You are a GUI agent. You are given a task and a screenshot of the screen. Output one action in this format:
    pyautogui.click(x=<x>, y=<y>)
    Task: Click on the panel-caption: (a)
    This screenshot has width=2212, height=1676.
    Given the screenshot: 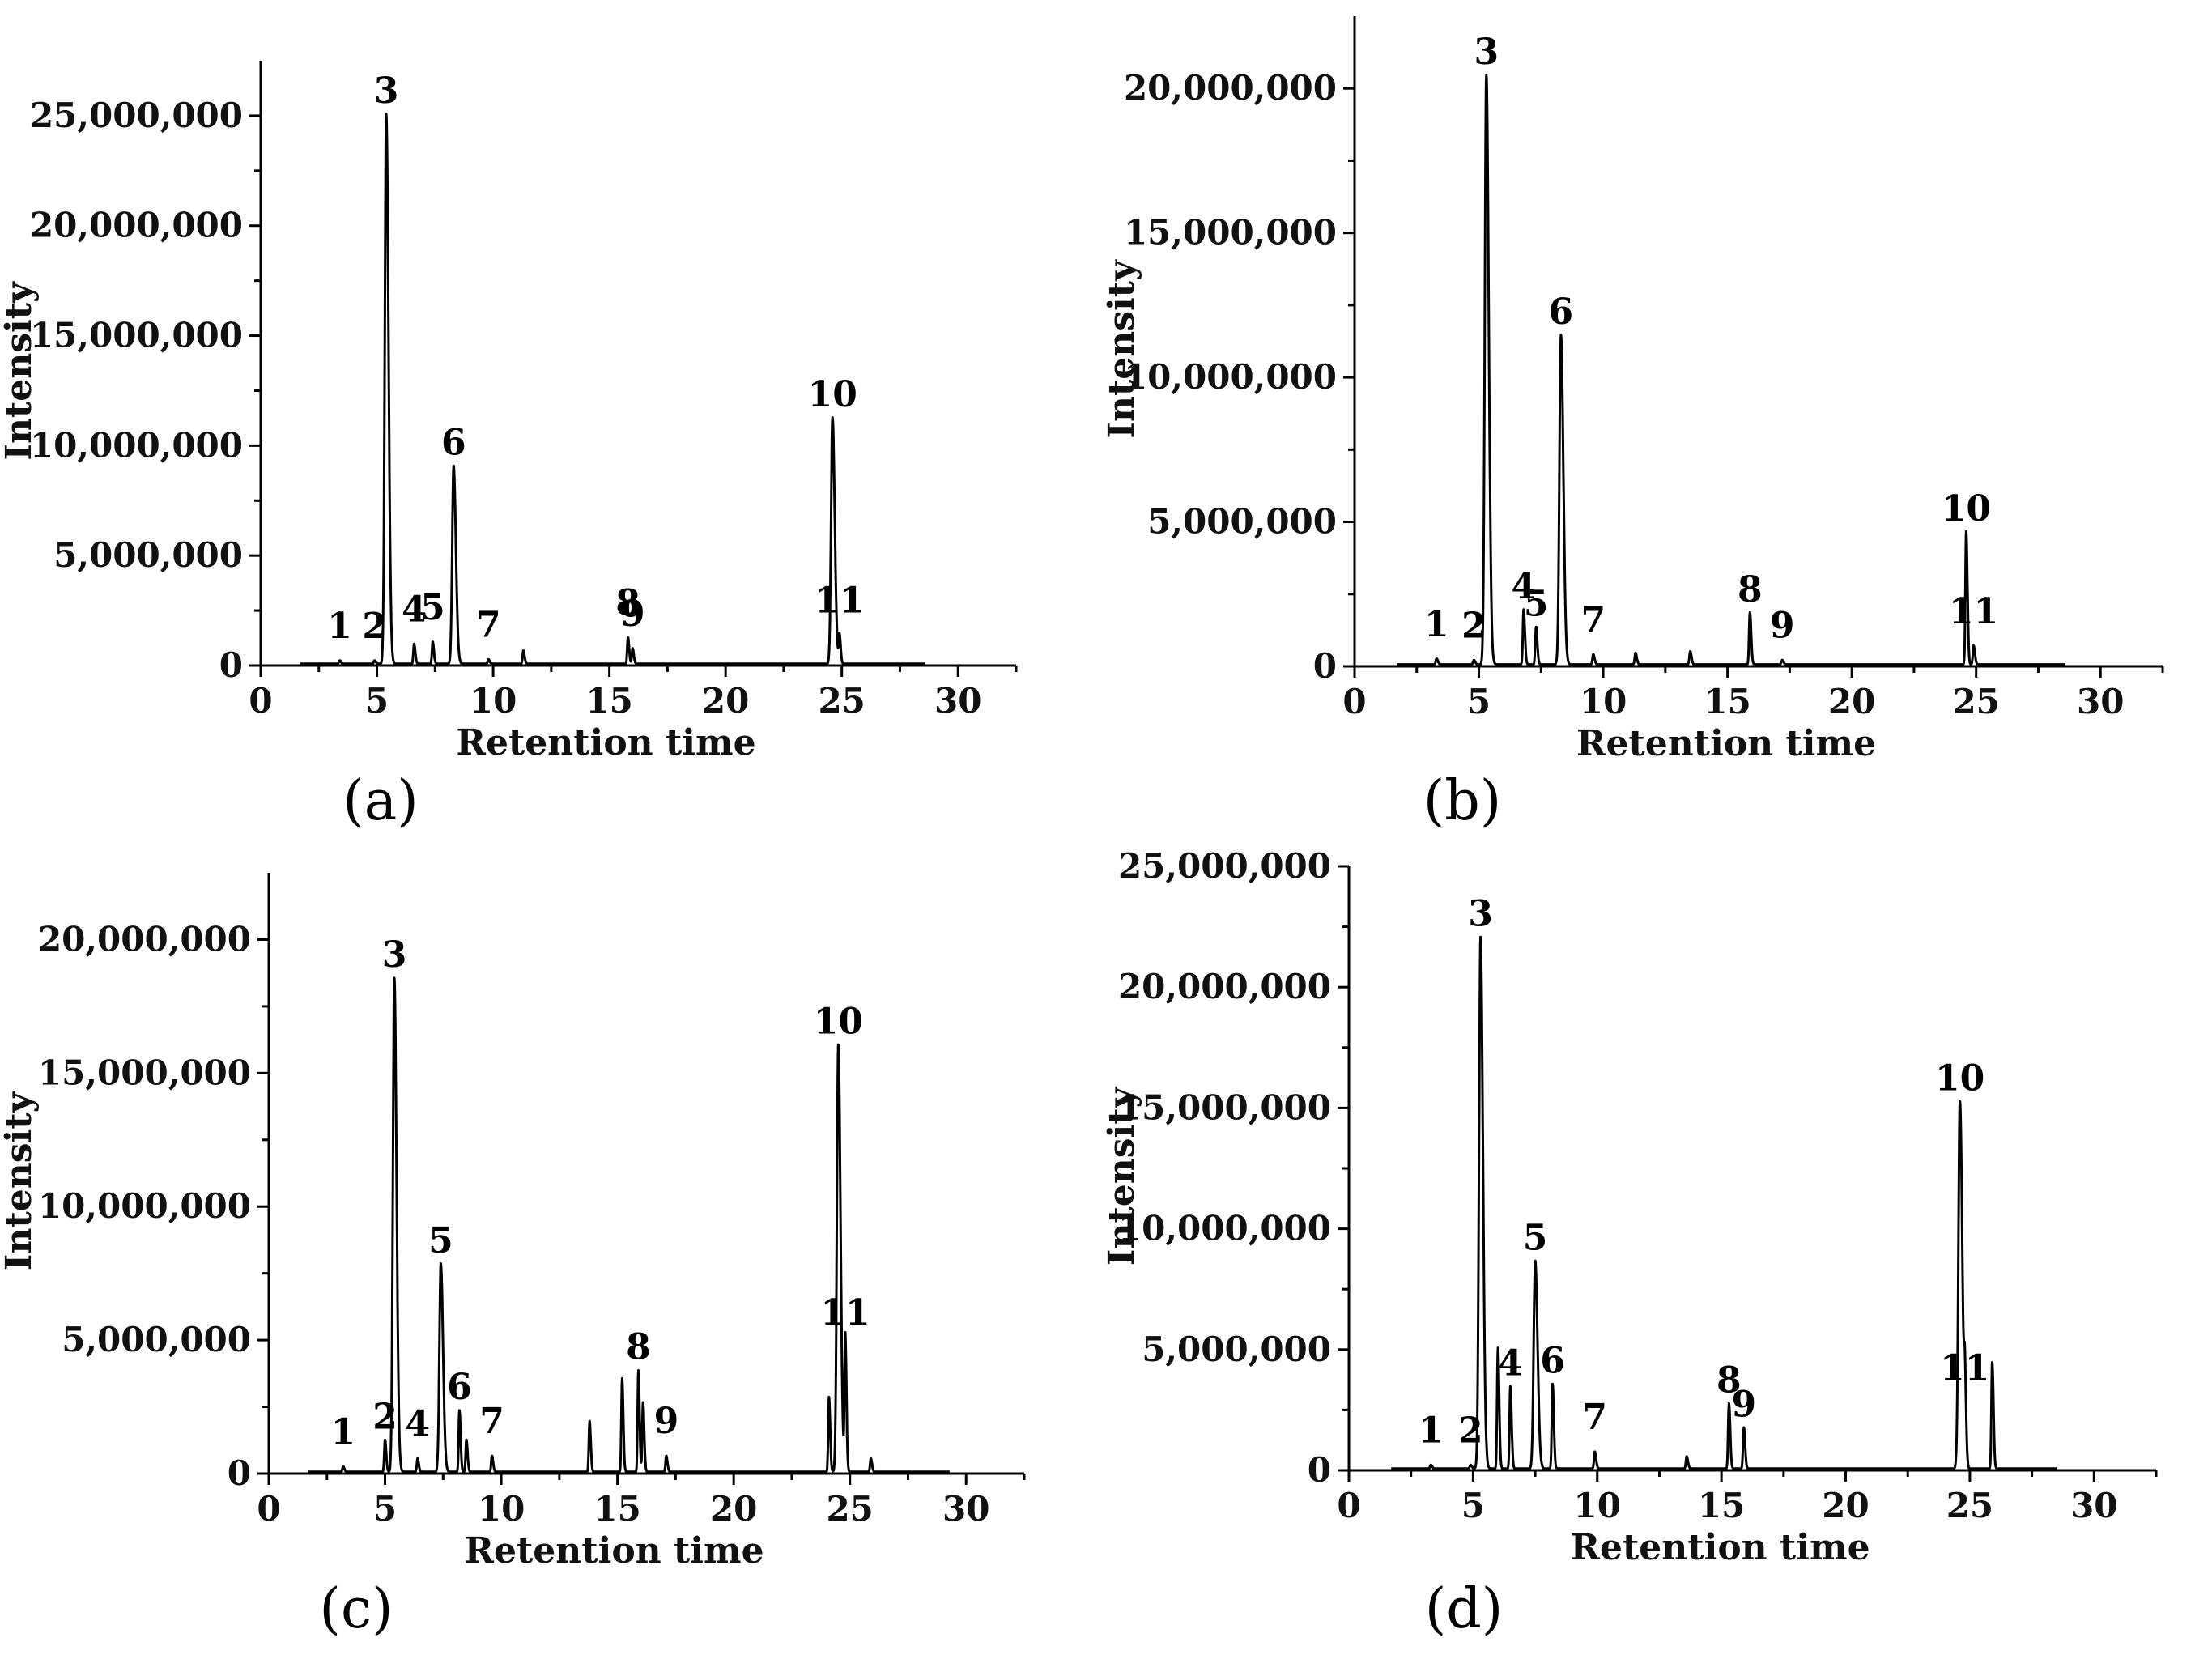 What is the action you would take?
    pyautogui.click(x=381, y=801)
    